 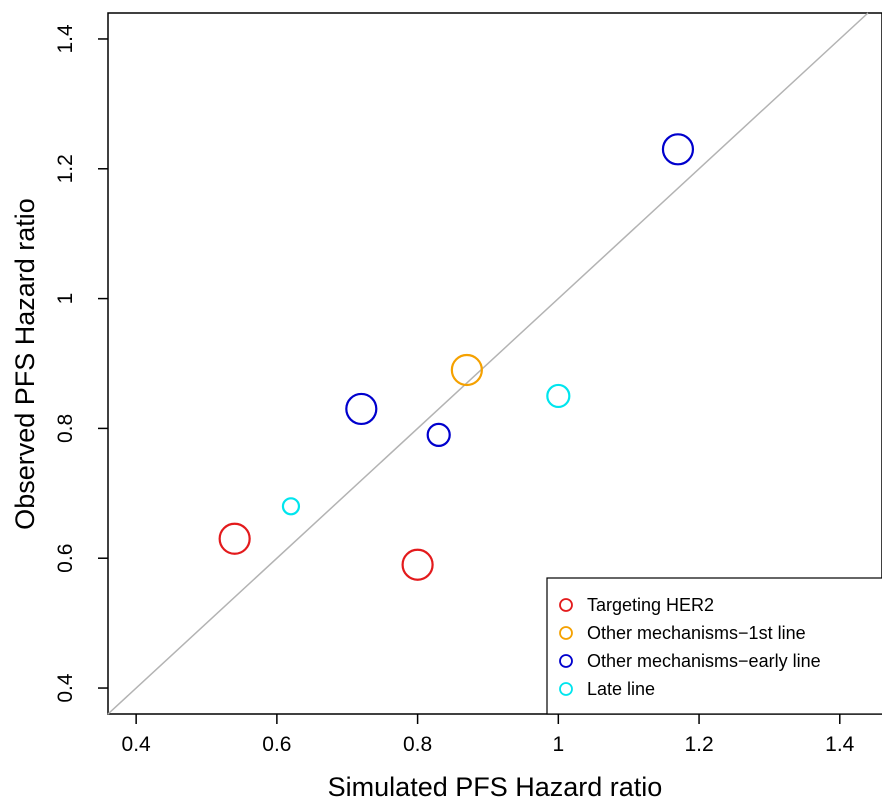 I want to click on x-axis: 0.4 0.6 0.8 1 1.2 1.4, so click(x=488, y=735).